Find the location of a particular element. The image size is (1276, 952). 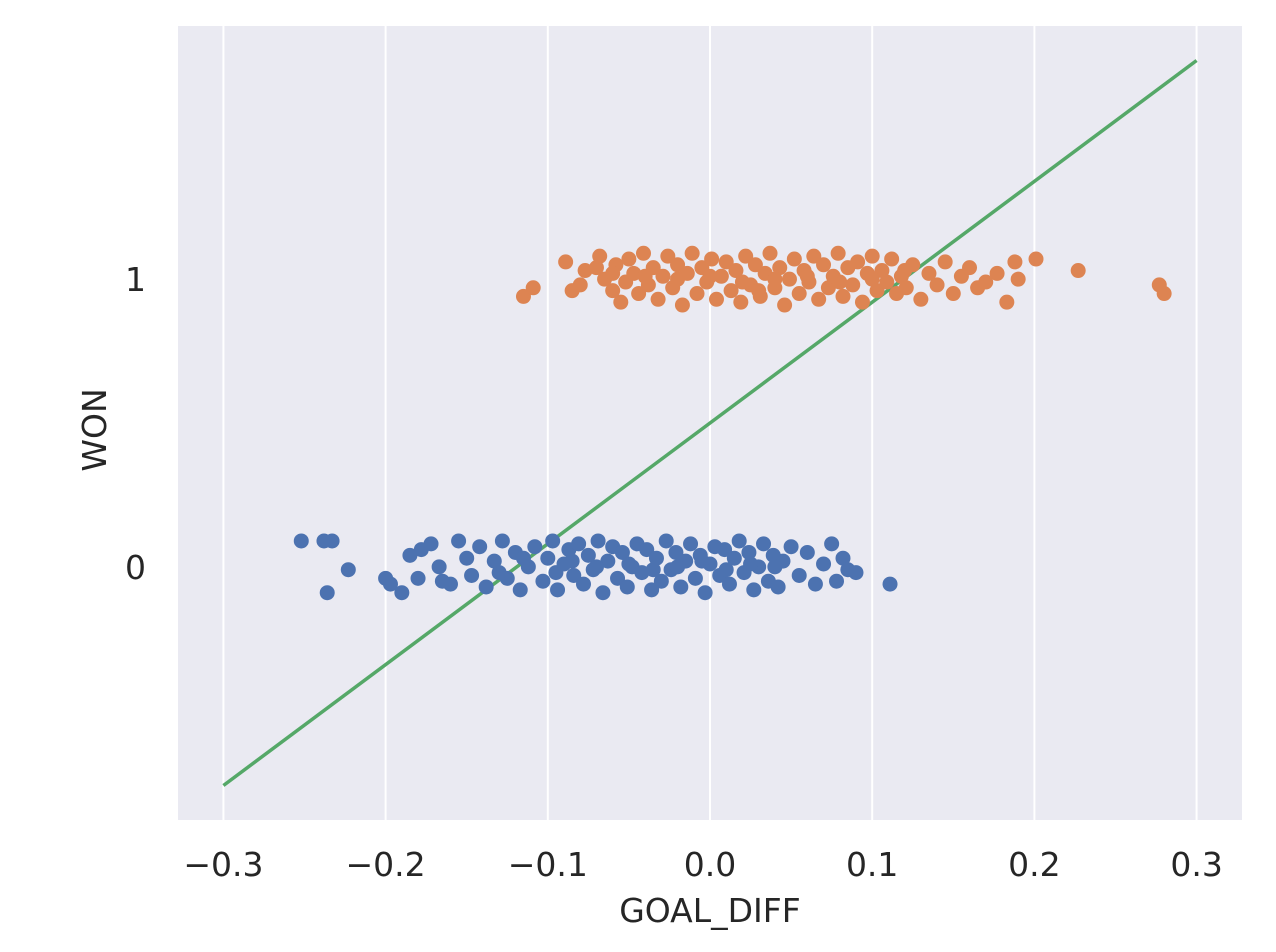

x-axis-label: GOAL_DIFF is located at coordinates (710, 910).